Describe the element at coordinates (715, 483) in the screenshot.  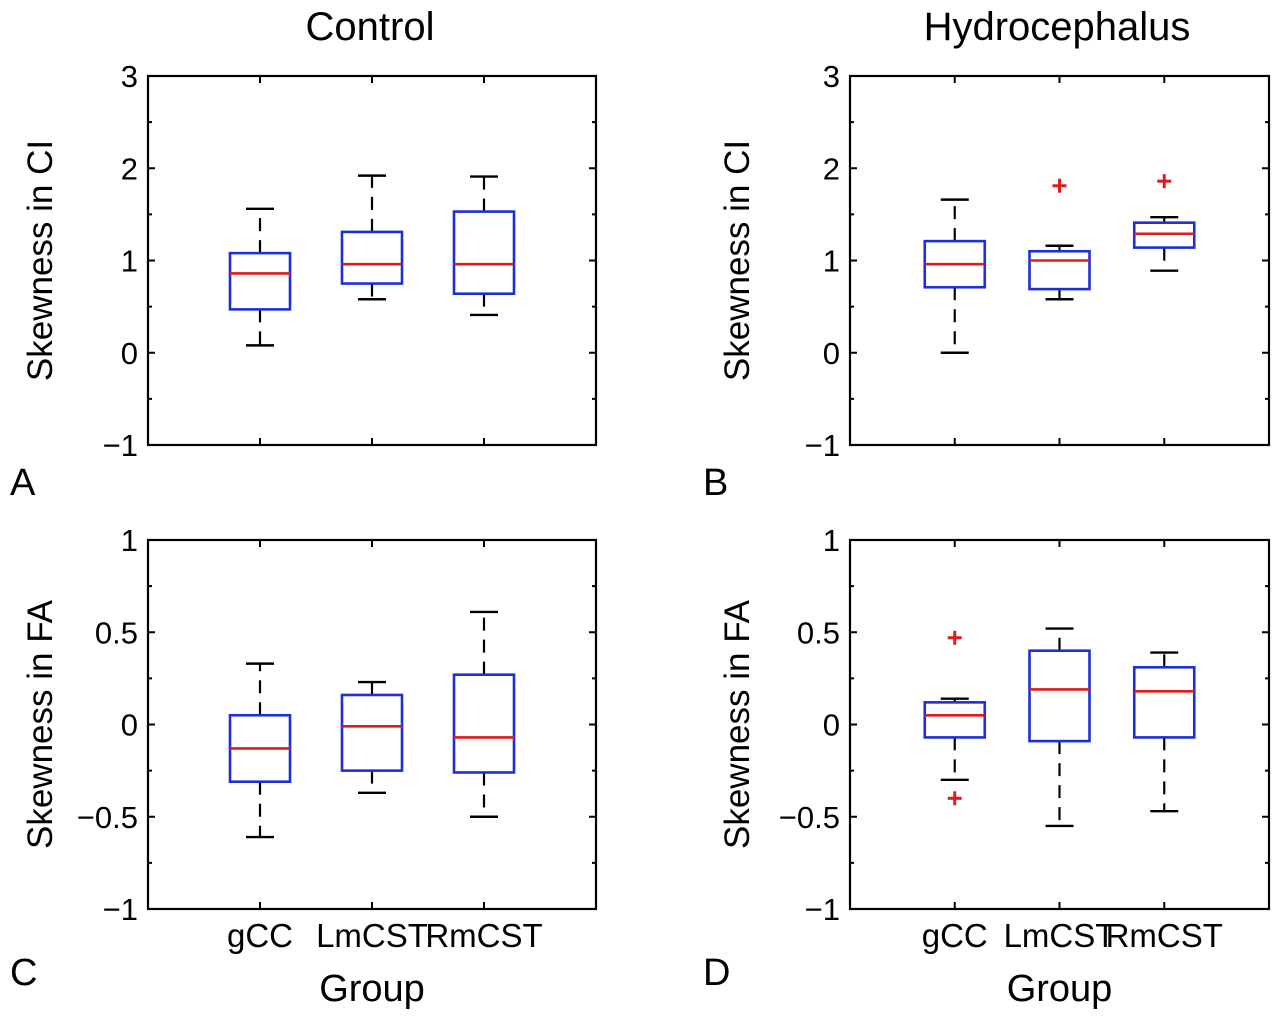
I see `panel-letter: B` at that location.